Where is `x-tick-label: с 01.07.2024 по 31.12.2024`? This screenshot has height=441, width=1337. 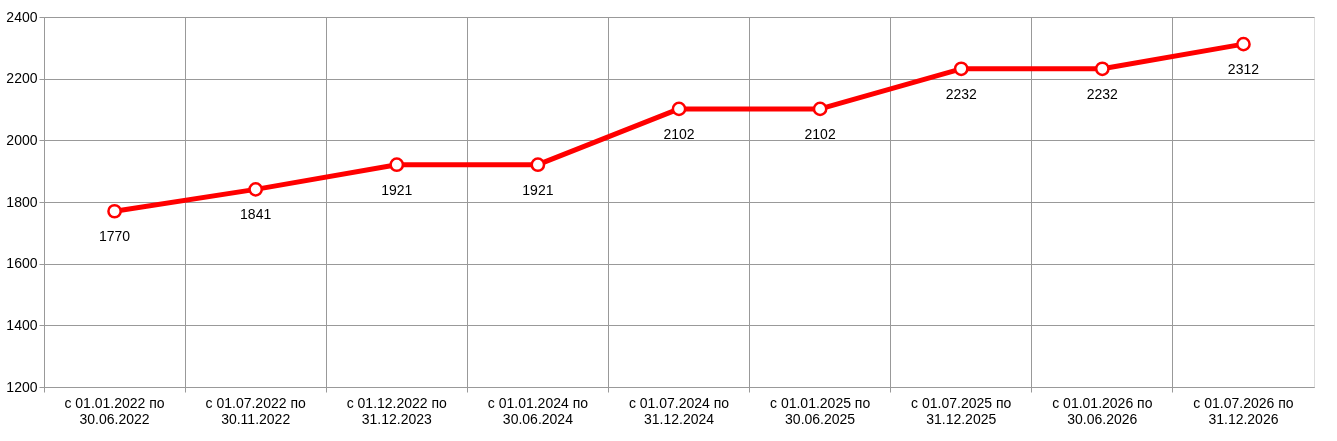 x-tick-label: с 01.07.2024 по 31.12.2024 is located at coordinates (679, 410).